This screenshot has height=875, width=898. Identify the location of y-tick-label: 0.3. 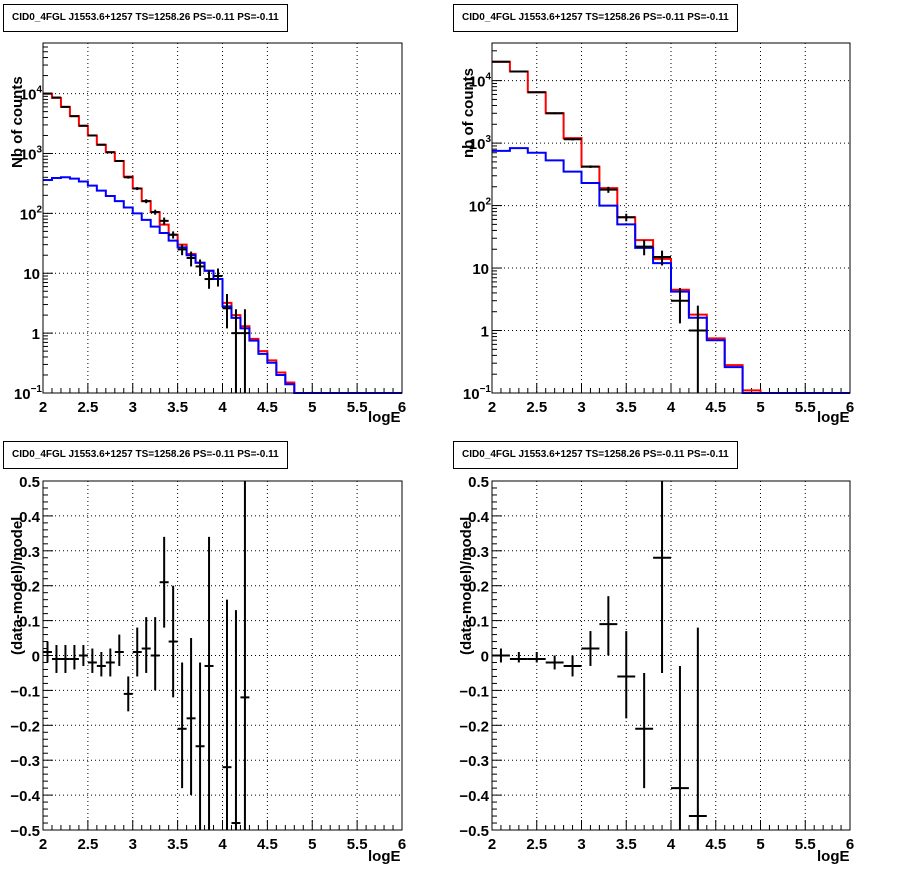
(29, 552).